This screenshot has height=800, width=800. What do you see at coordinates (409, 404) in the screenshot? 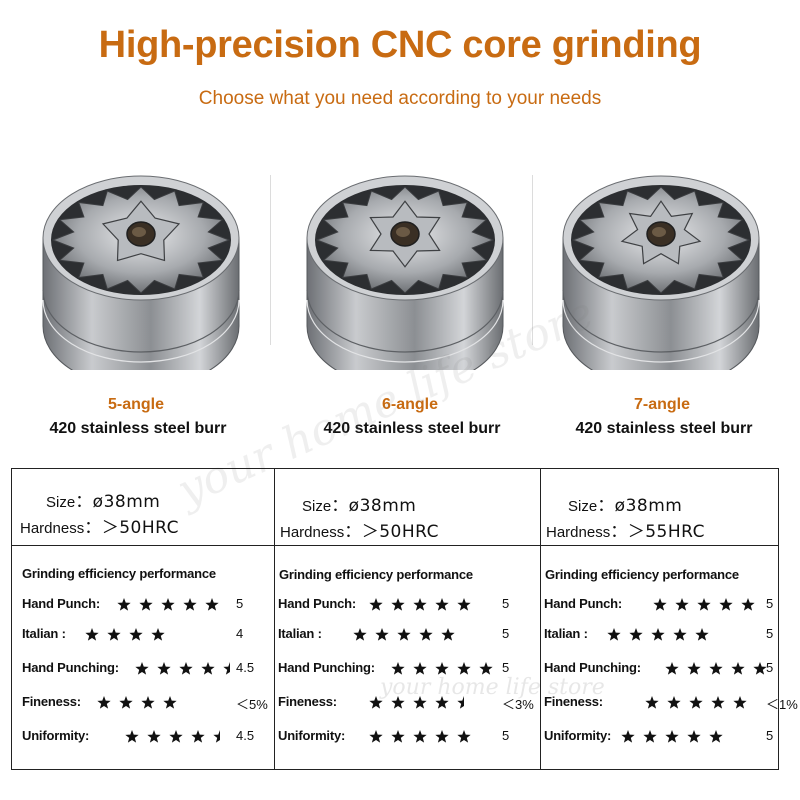
I see `burr-angle-label: 6-angle` at bounding box center [409, 404].